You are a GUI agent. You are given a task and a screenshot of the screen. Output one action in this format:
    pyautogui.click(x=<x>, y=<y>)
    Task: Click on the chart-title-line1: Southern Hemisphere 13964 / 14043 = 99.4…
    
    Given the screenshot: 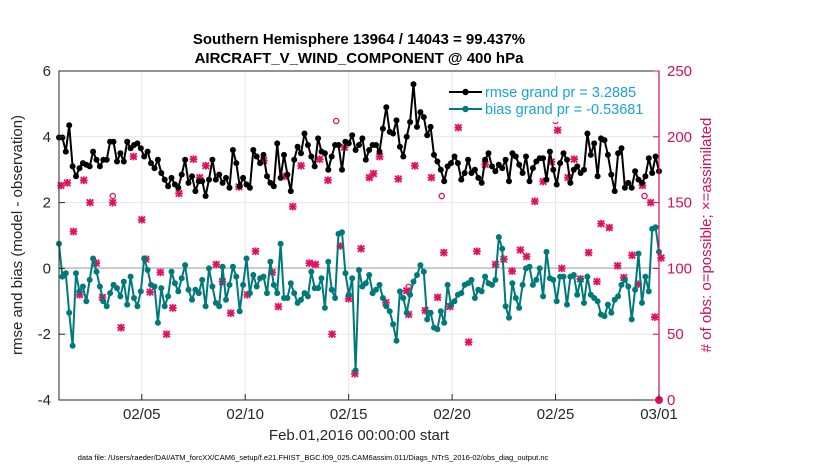 What is the action you would take?
    pyautogui.click(x=359, y=39)
    